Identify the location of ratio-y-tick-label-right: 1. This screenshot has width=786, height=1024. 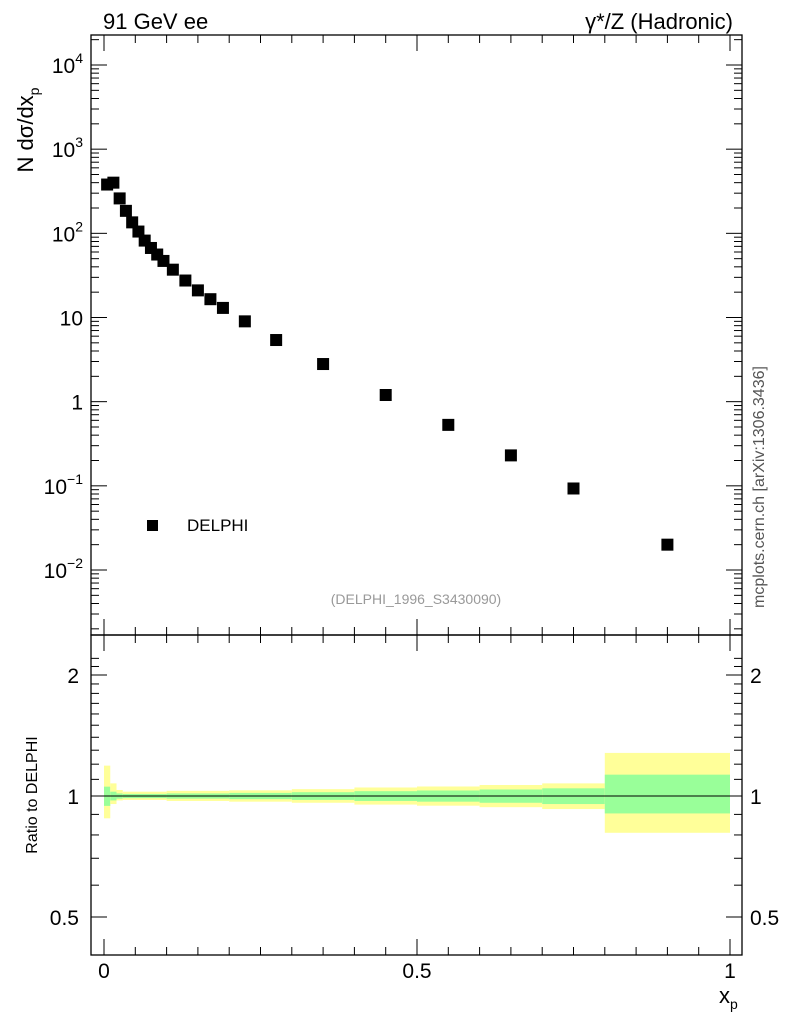
(756, 797).